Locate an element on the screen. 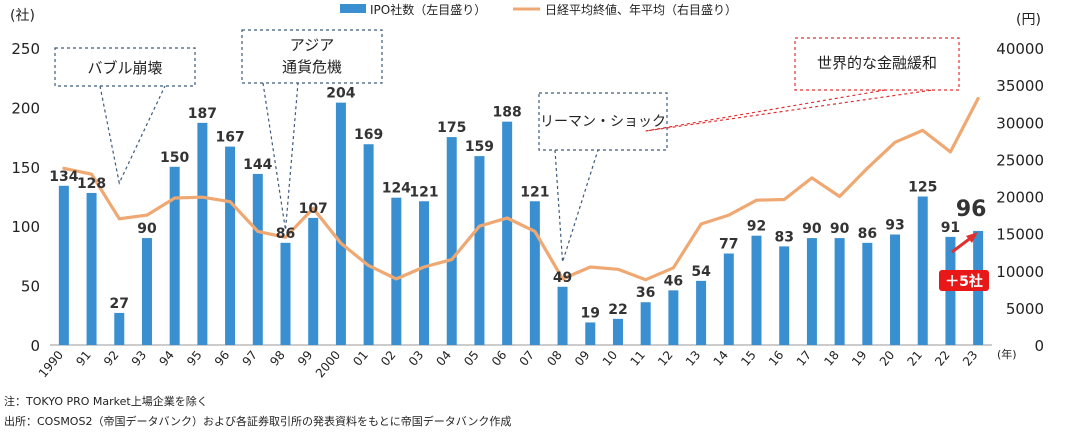 The image size is (1078, 438). x-tick-label: 18 is located at coordinates (831, 358).